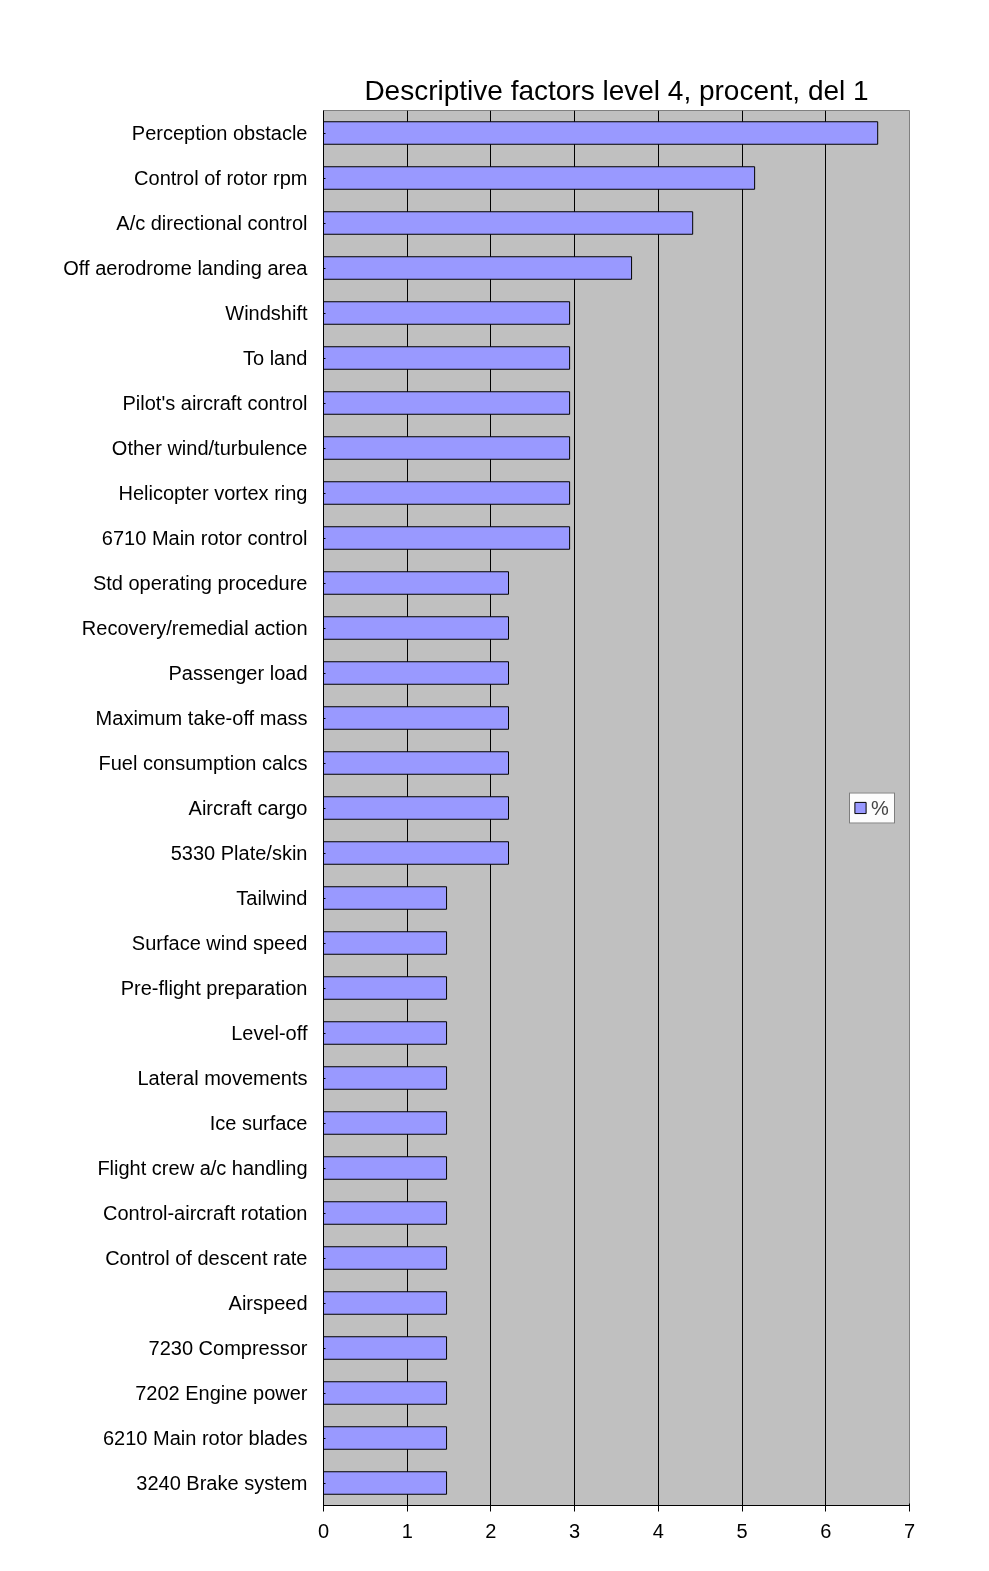 The height and width of the screenshot is (1571, 989). Describe the element at coordinates (212, 223) in the screenshot. I see `y-tick-label: A/c directional control` at that location.